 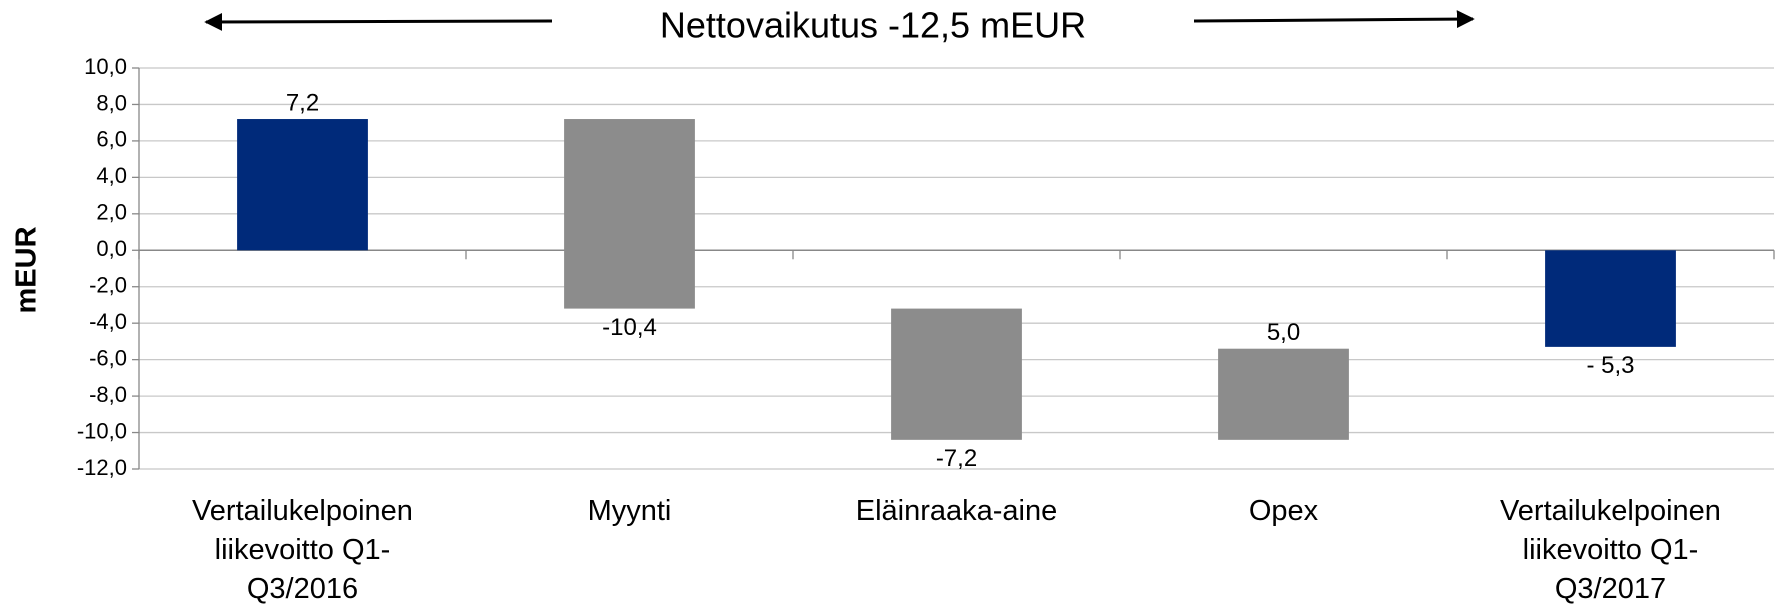 I want to click on y-tick-label: -2,0, so click(x=108, y=285).